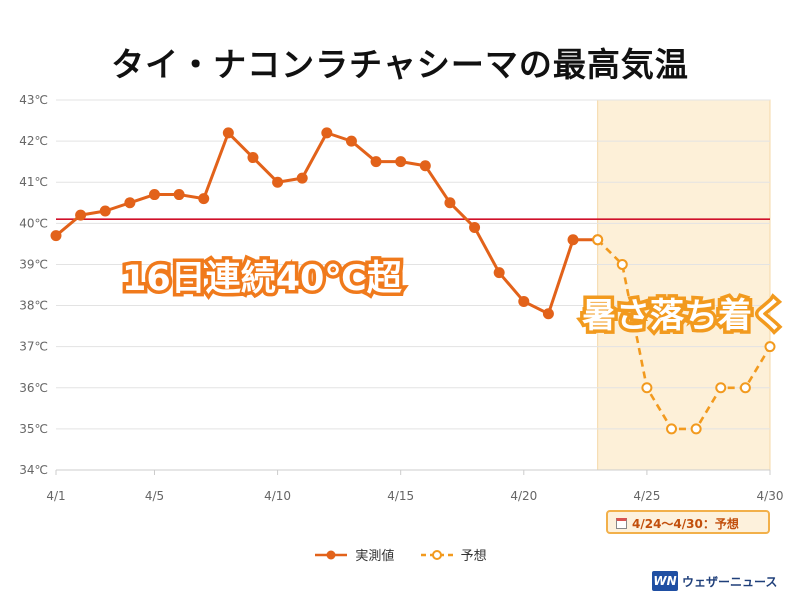 The height and width of the screenshot is (600, 800). Describe the element at coordinates (621, 523) in the screenshot. I see `calendar-icon` at that location.